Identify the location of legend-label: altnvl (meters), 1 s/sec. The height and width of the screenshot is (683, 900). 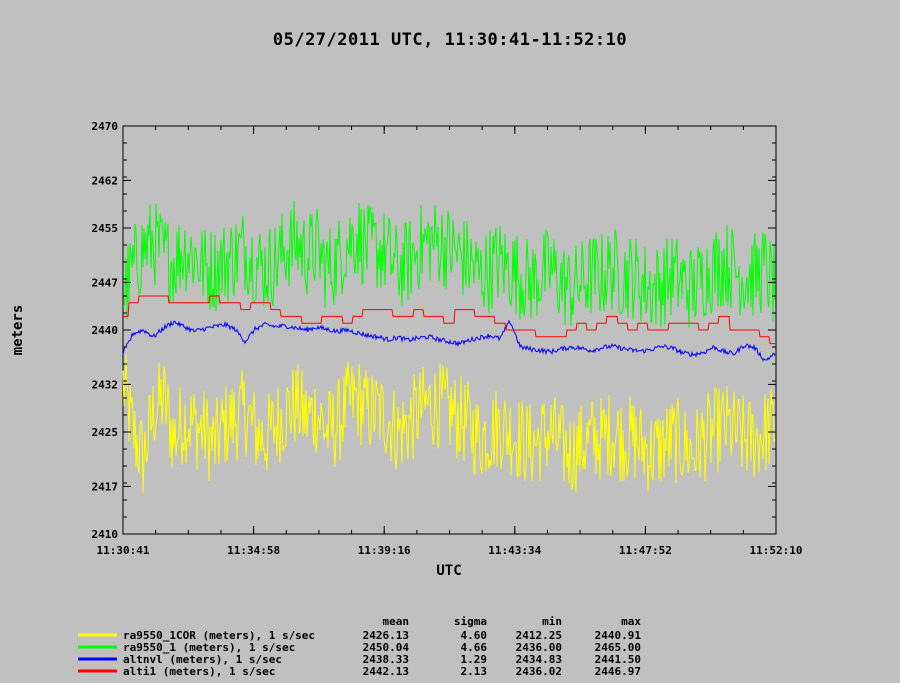
(202, 659).